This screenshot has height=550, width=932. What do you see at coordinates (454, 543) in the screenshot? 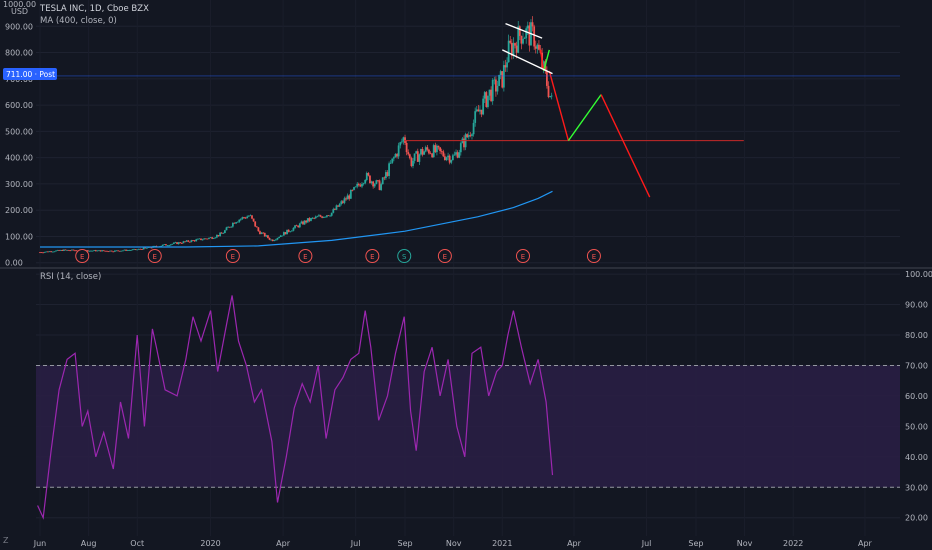
I see `time-tick-label: Nov` at bounding box center [454, 543].